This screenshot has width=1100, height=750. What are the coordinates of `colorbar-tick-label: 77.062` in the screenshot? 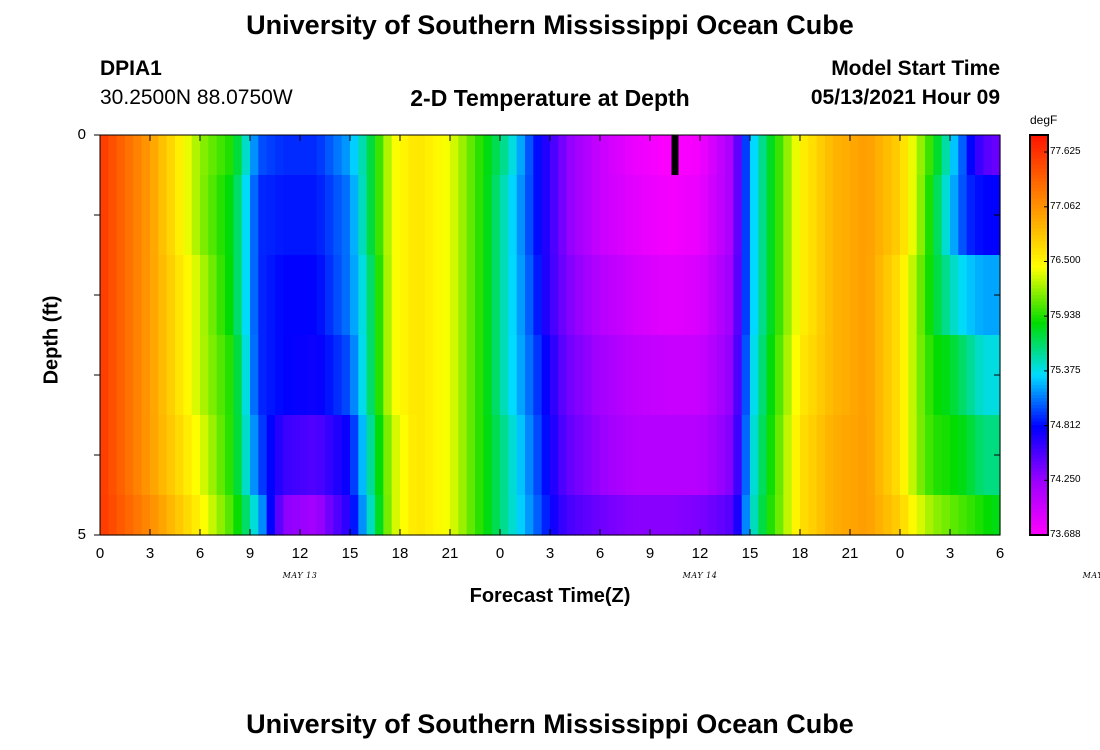 It's located at (1065, 206).